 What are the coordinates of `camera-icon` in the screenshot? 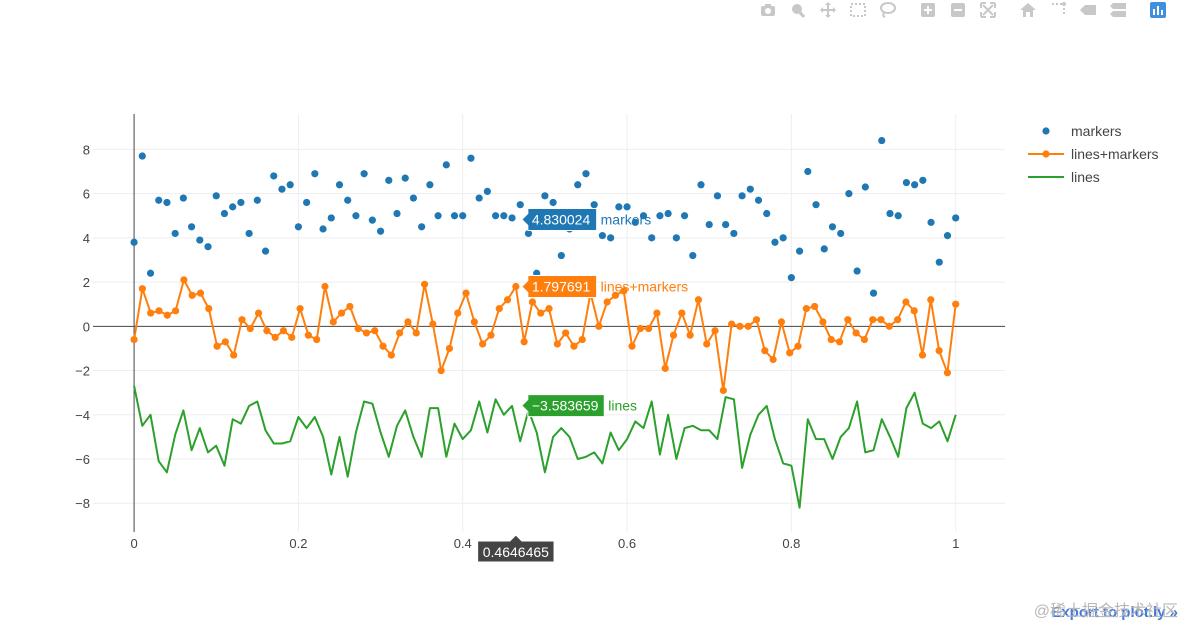 It's located at (768, 10).